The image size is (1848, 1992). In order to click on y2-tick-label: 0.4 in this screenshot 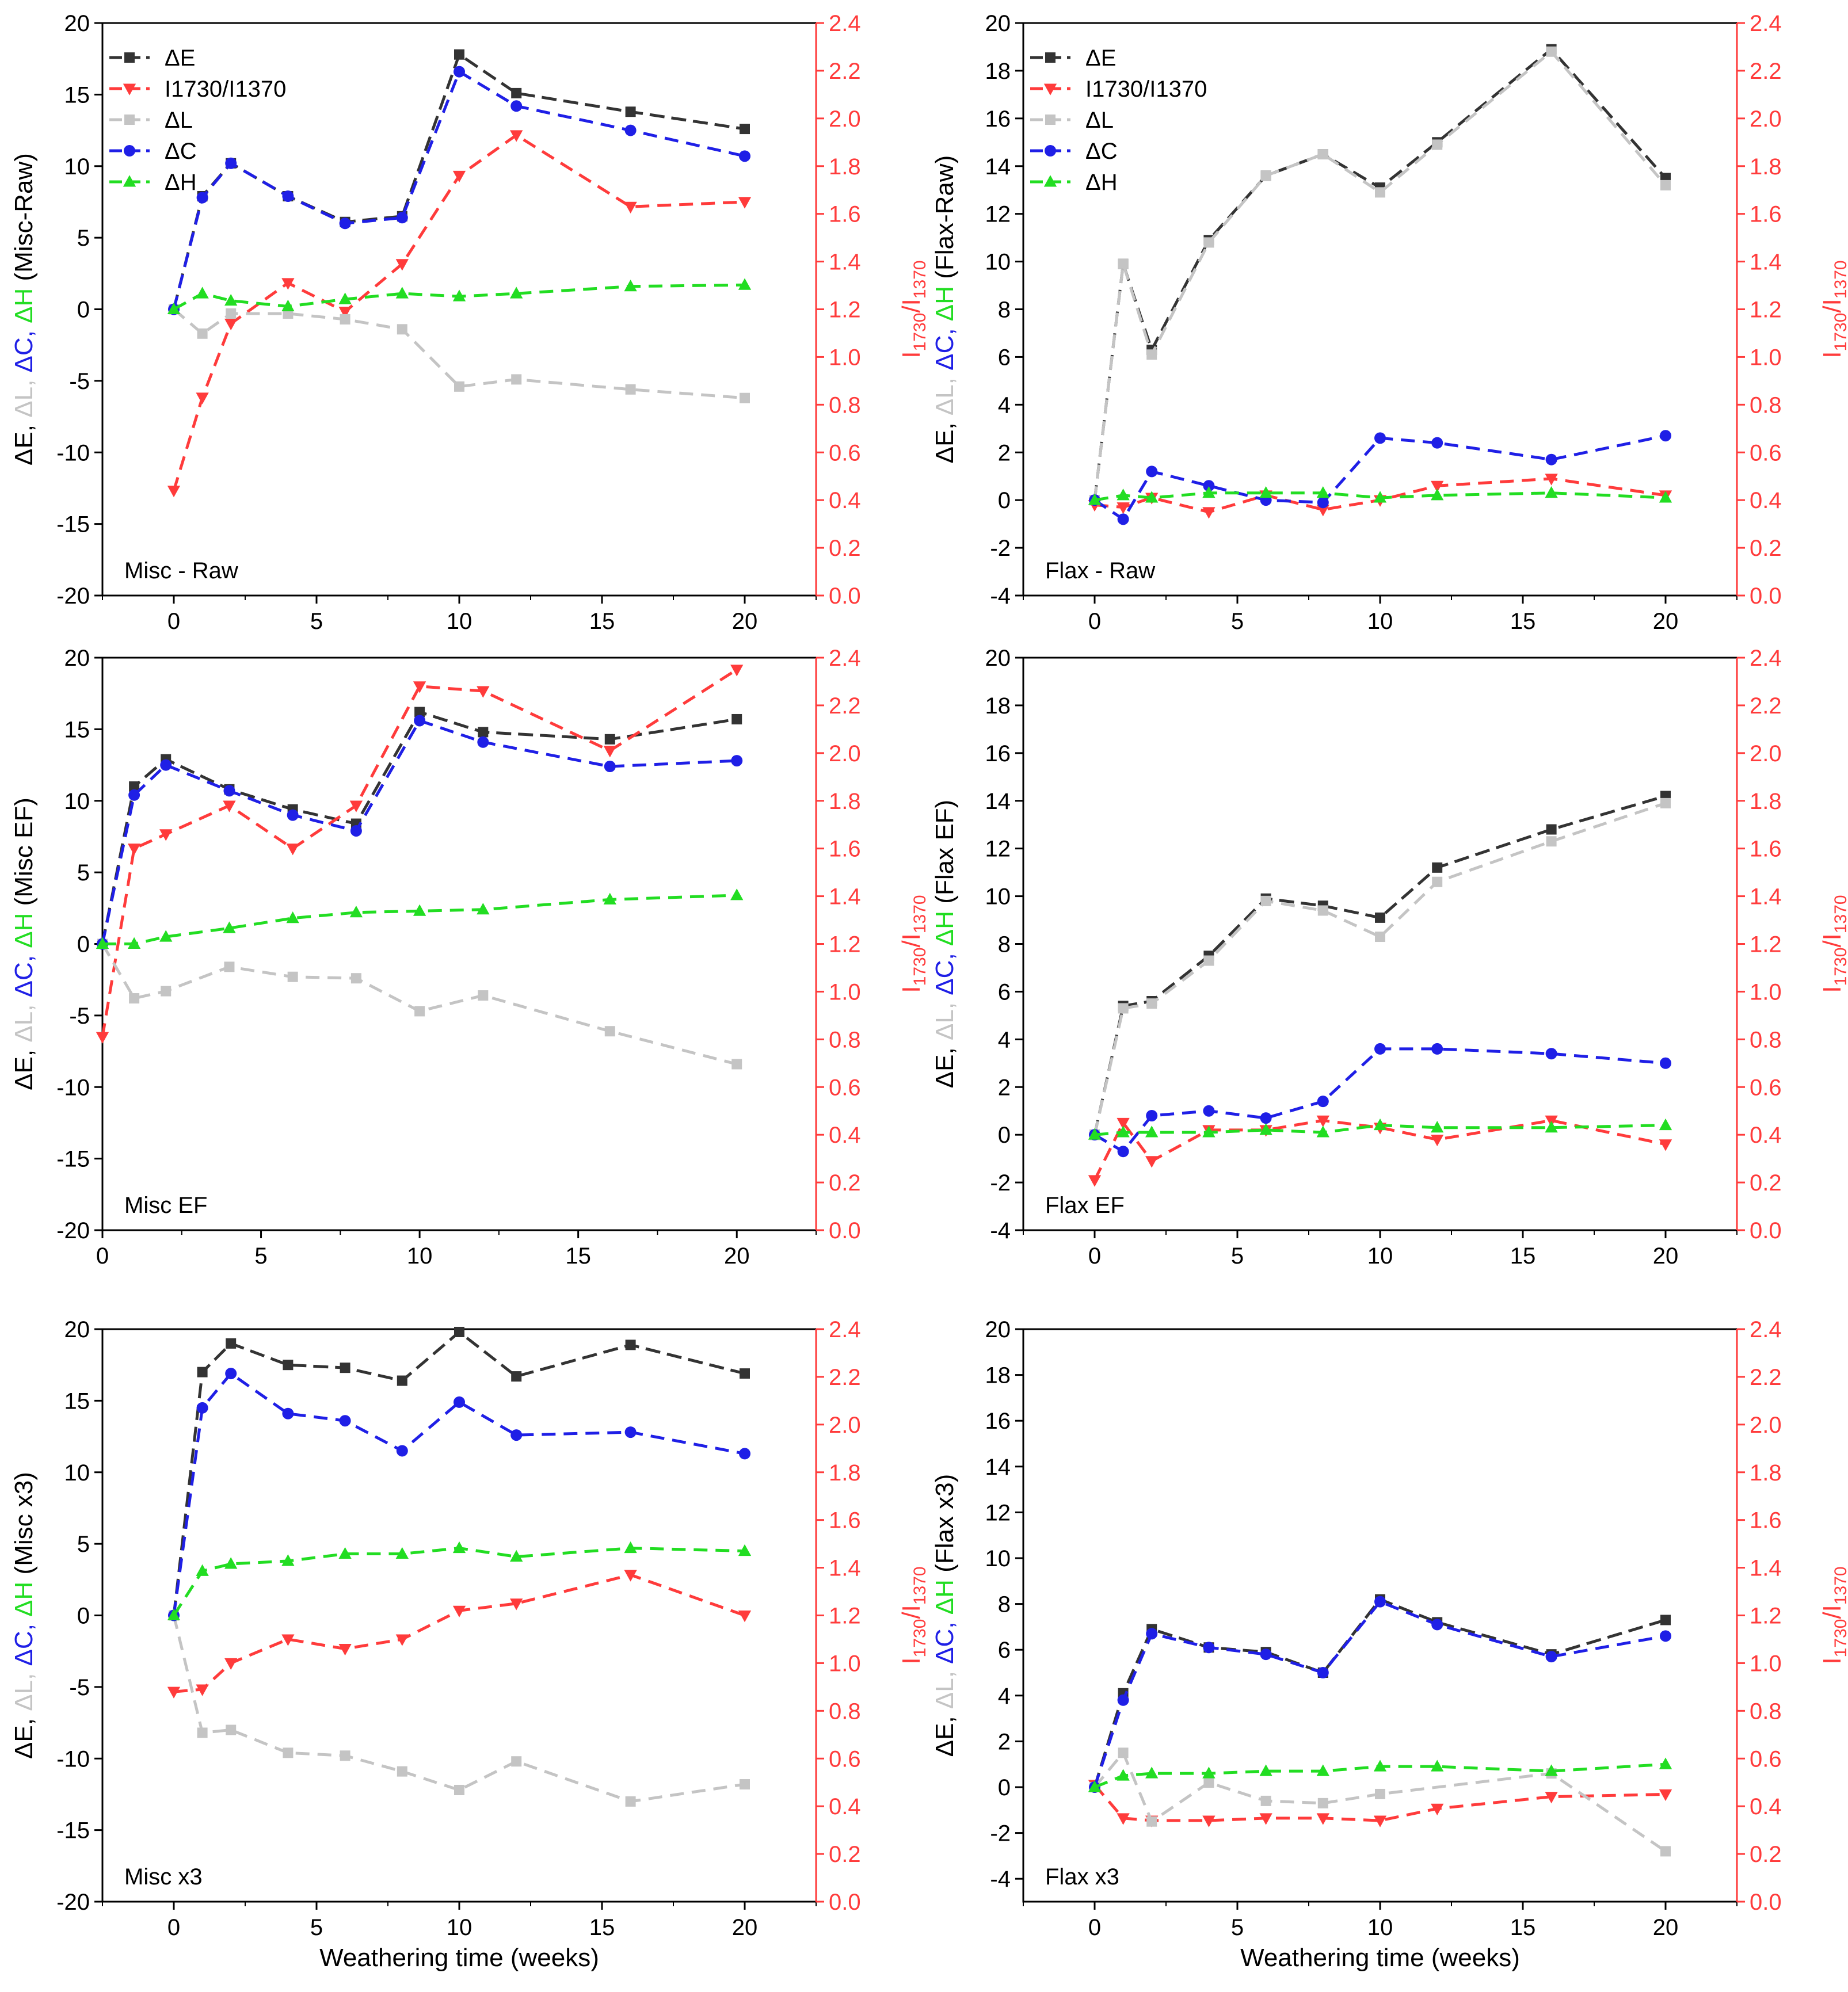, I will do `click(845, 1136)`.